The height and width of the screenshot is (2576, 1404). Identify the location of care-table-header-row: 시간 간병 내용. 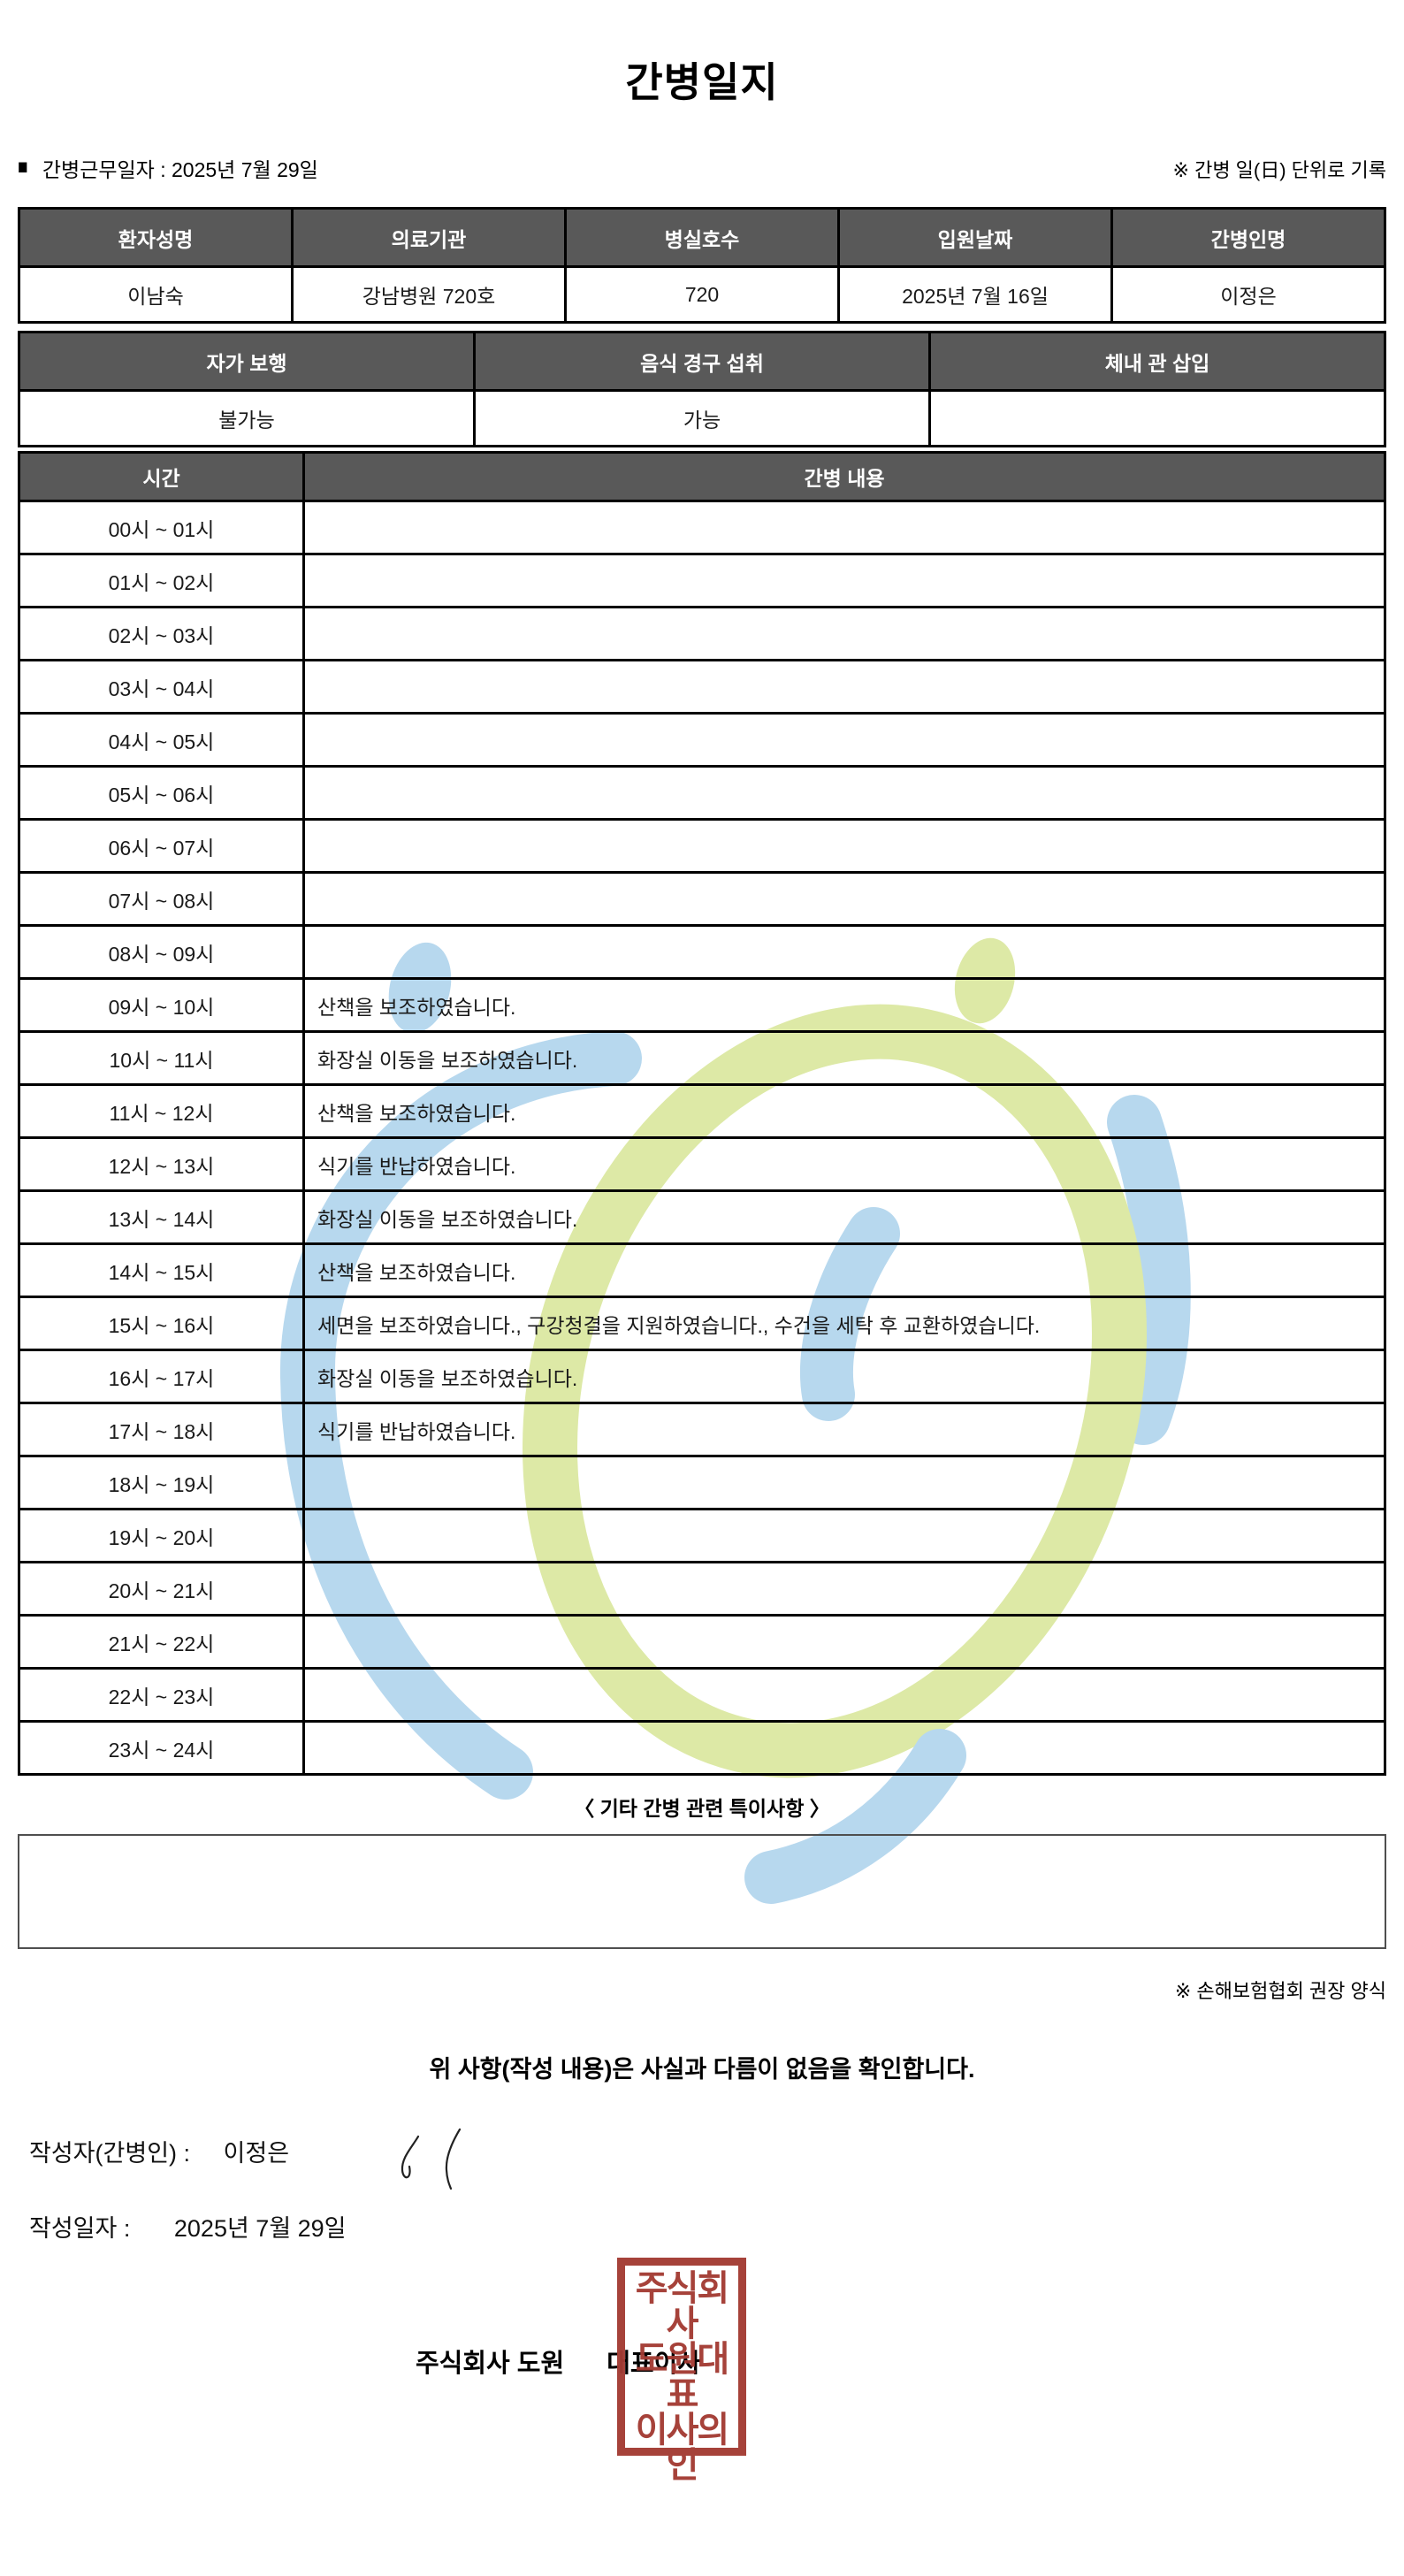
(702, 476).